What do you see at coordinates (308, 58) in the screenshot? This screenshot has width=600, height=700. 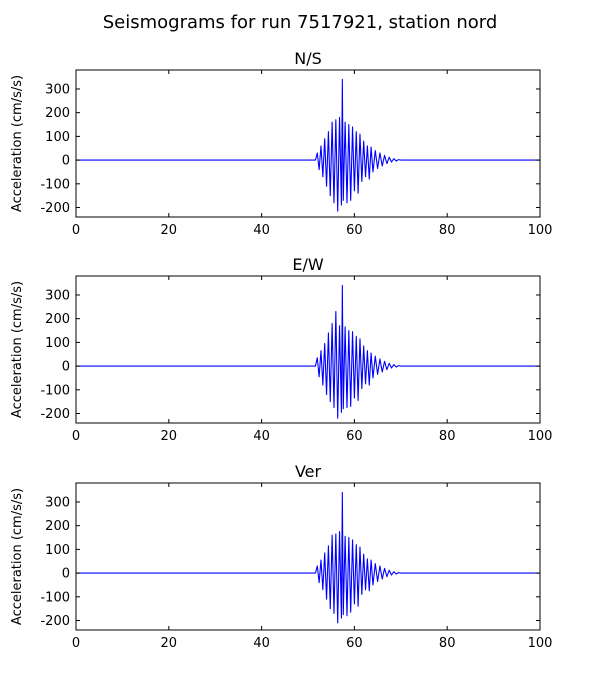 I see `panel-title: N/S` at bounding box center [308, 58].